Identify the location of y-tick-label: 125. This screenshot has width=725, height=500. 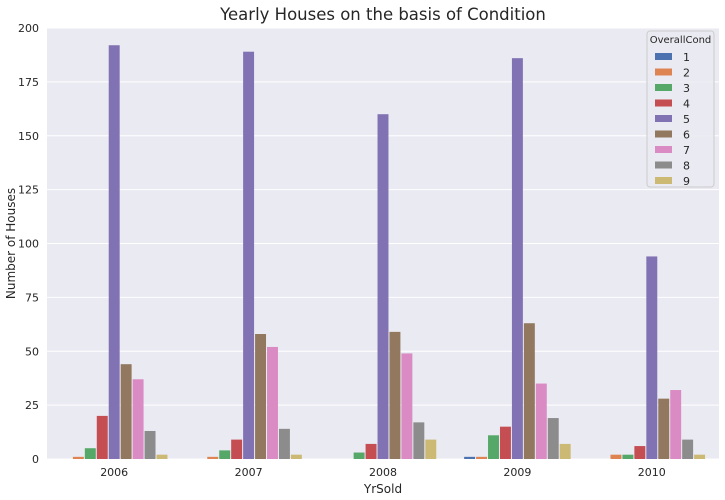
(28, 190).